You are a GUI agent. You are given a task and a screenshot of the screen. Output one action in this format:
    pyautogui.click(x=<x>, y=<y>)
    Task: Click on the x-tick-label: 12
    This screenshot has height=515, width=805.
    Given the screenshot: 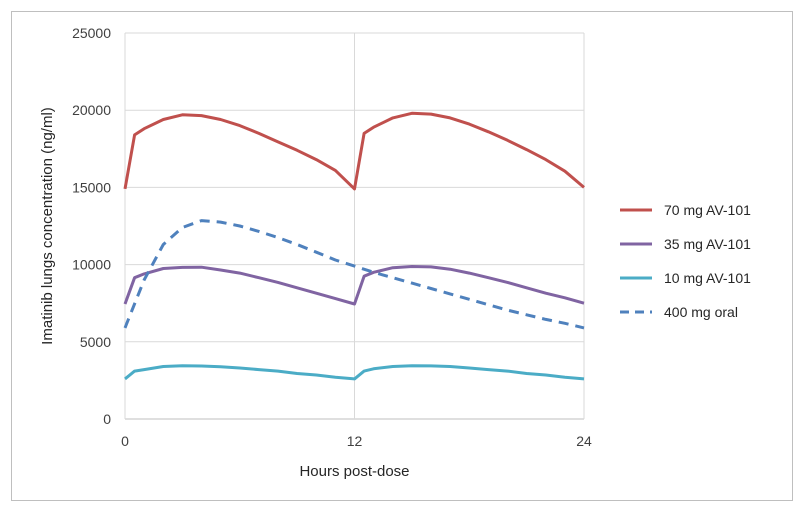 What is the action you would take?
    pyautogui.click(x=355, y=441)
    